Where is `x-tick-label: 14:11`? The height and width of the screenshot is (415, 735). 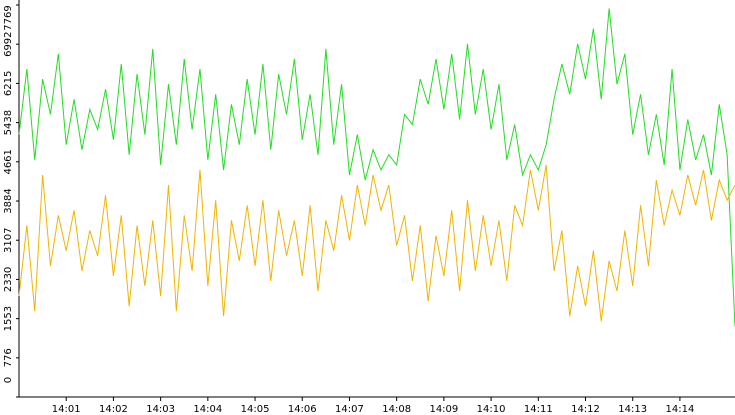
x-tick-label: 14:11 is located at coordinates (538, 409).